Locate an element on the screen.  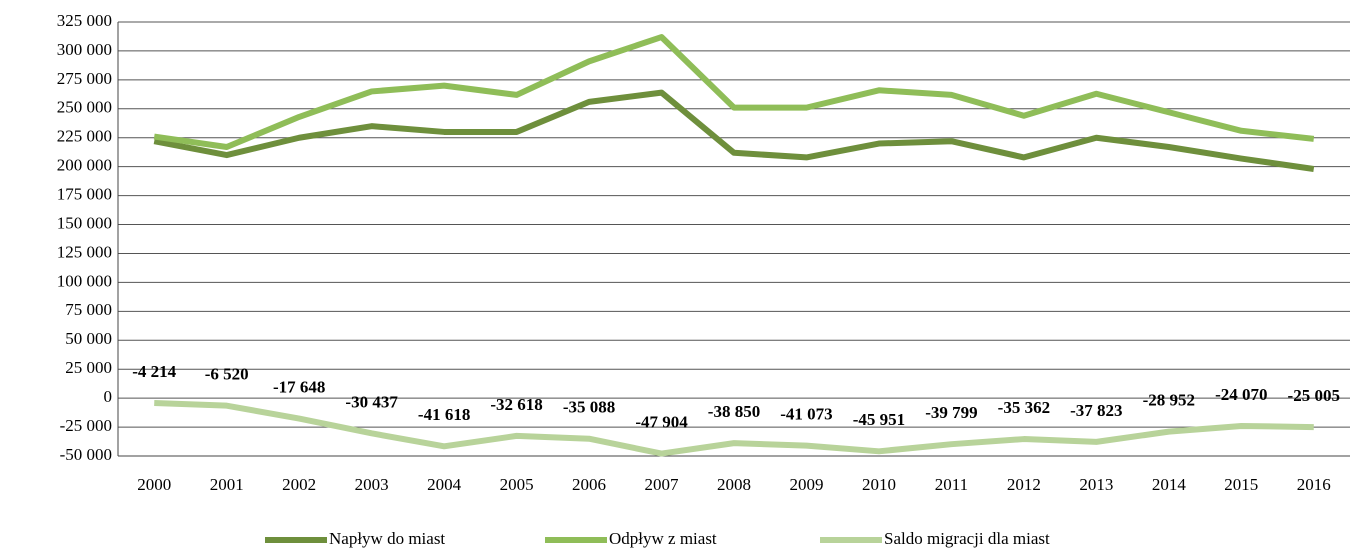
x-tick-label: 2008 is located at coordinates (734, 484).